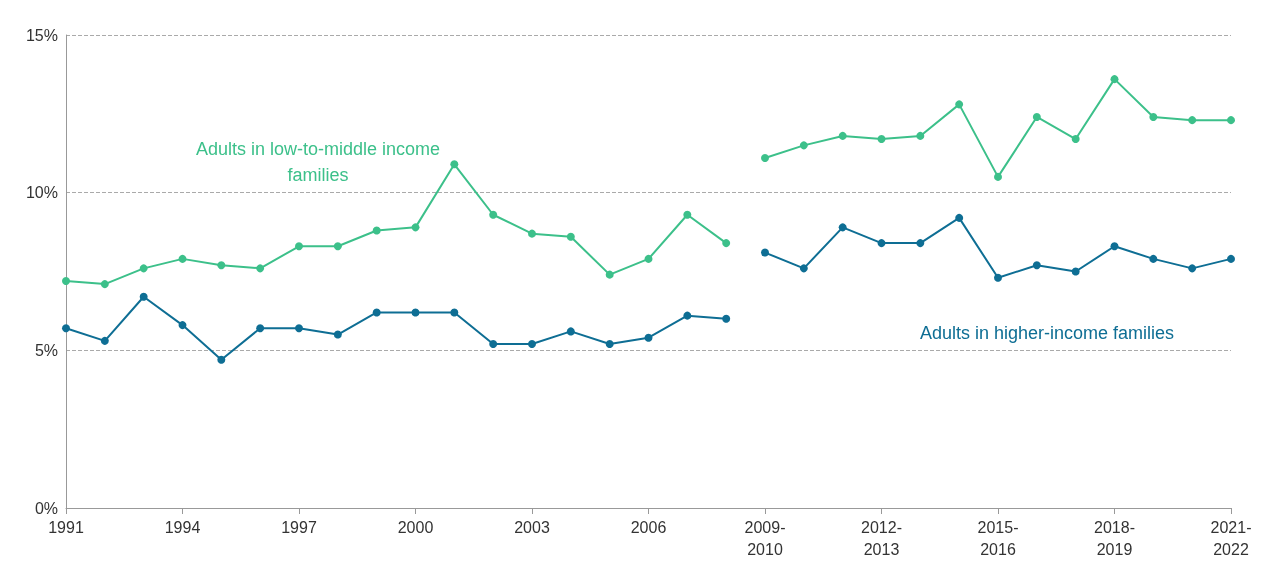 Image resolution: width=1269 pixels, height=580 pixels. I want to click on x-tick-label: 1997, so click(299, 527).